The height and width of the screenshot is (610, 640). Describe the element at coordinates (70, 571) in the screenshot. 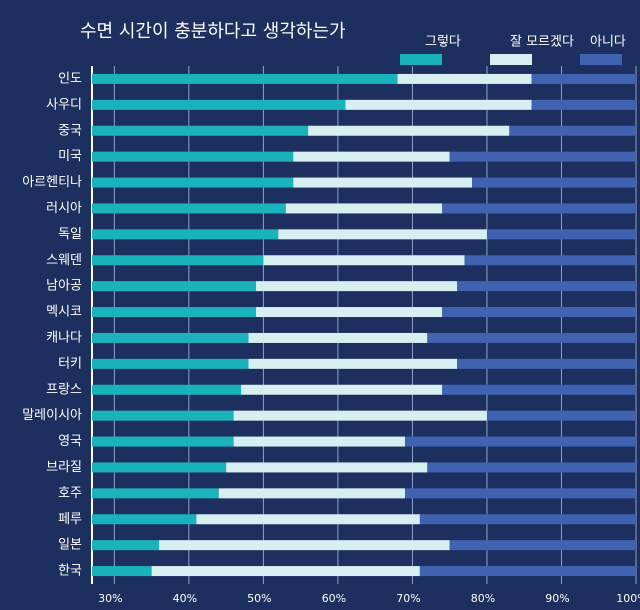

I see `y-tick-label: 한국` at that location.